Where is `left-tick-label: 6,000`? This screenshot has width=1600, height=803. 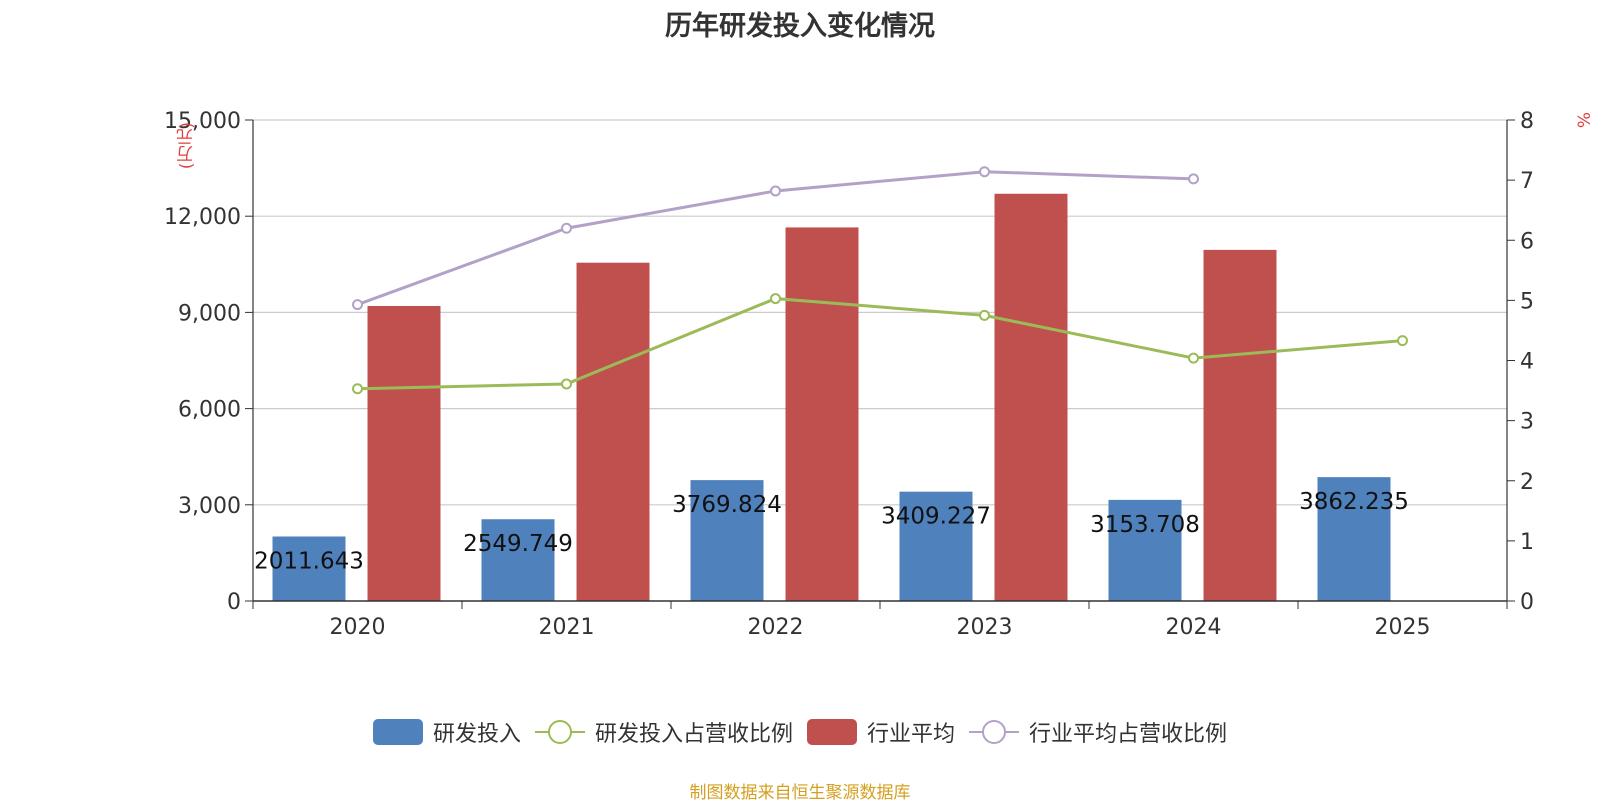 left-tick-label: 6,000 is located at coordinates (209, 410).